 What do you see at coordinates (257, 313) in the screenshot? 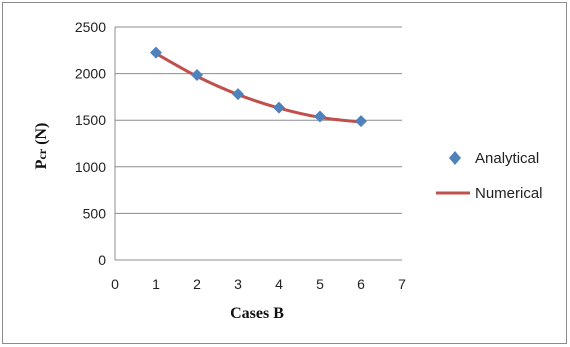
I see `x-axis-title: Cases B` at bounding box center [257, 313].